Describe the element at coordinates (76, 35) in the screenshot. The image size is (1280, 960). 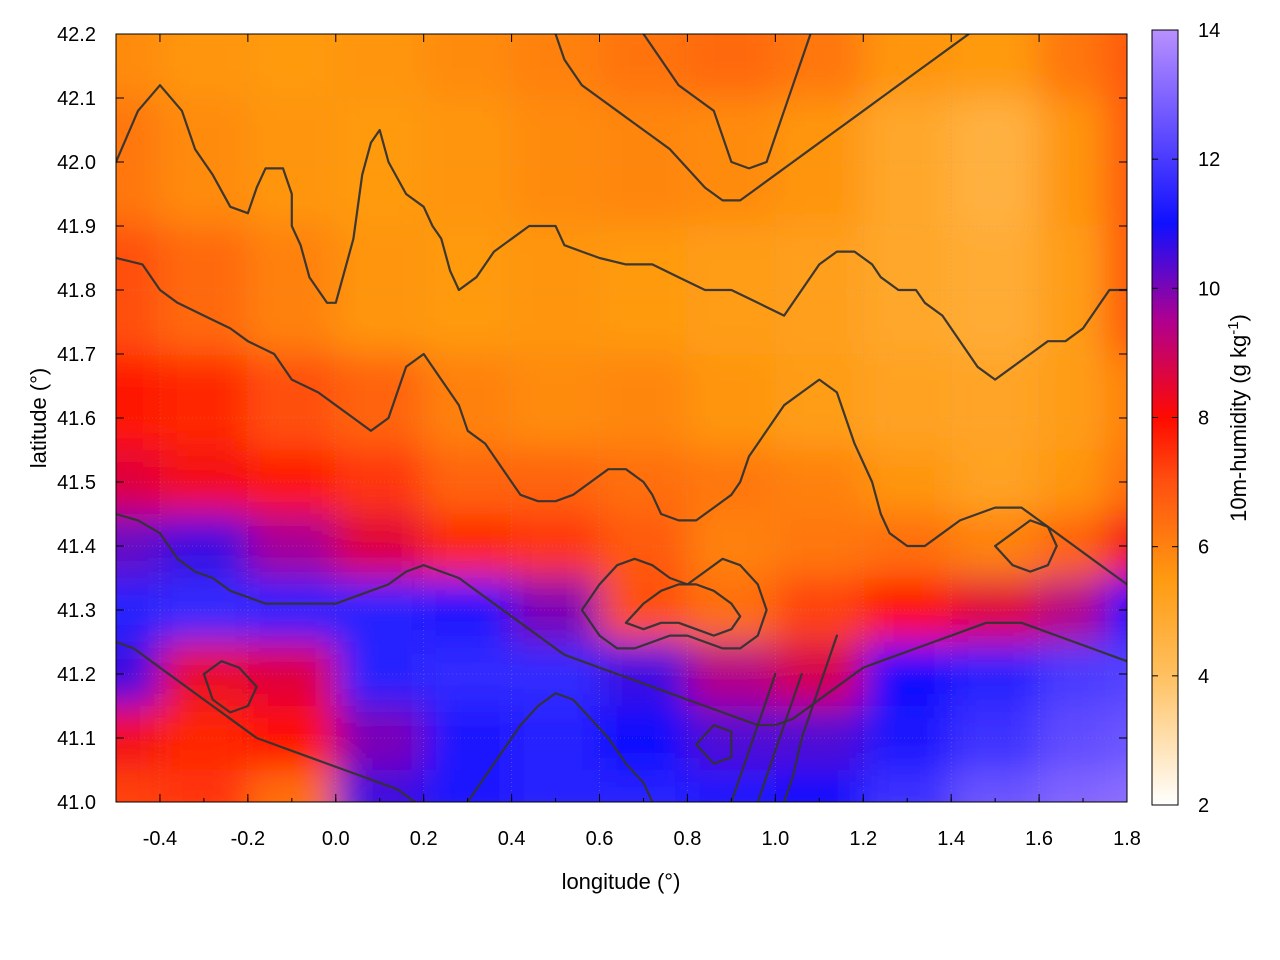
I see `y-tick-label: 42.2` at that location.